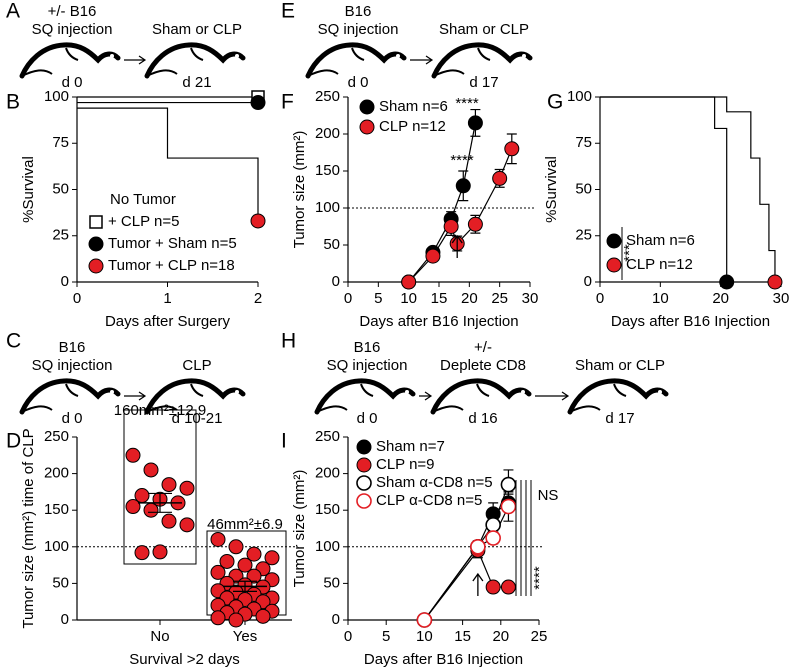 The width and height of the screenshot is (791, 671). I want to click on day-label: d 10-21, so click(197, 418).